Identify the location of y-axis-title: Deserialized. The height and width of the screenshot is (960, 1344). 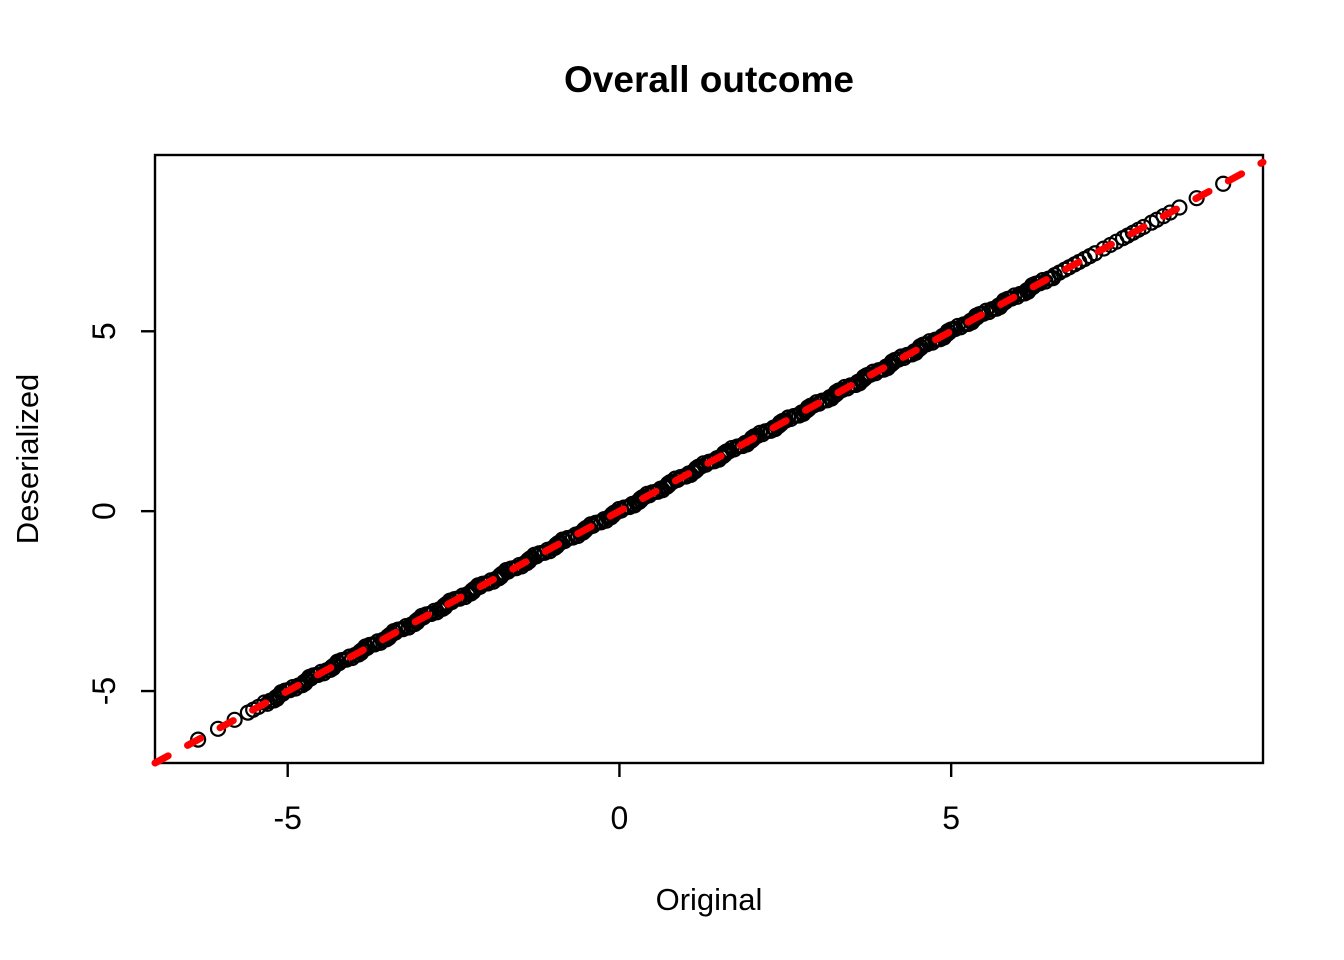
(27, 459).